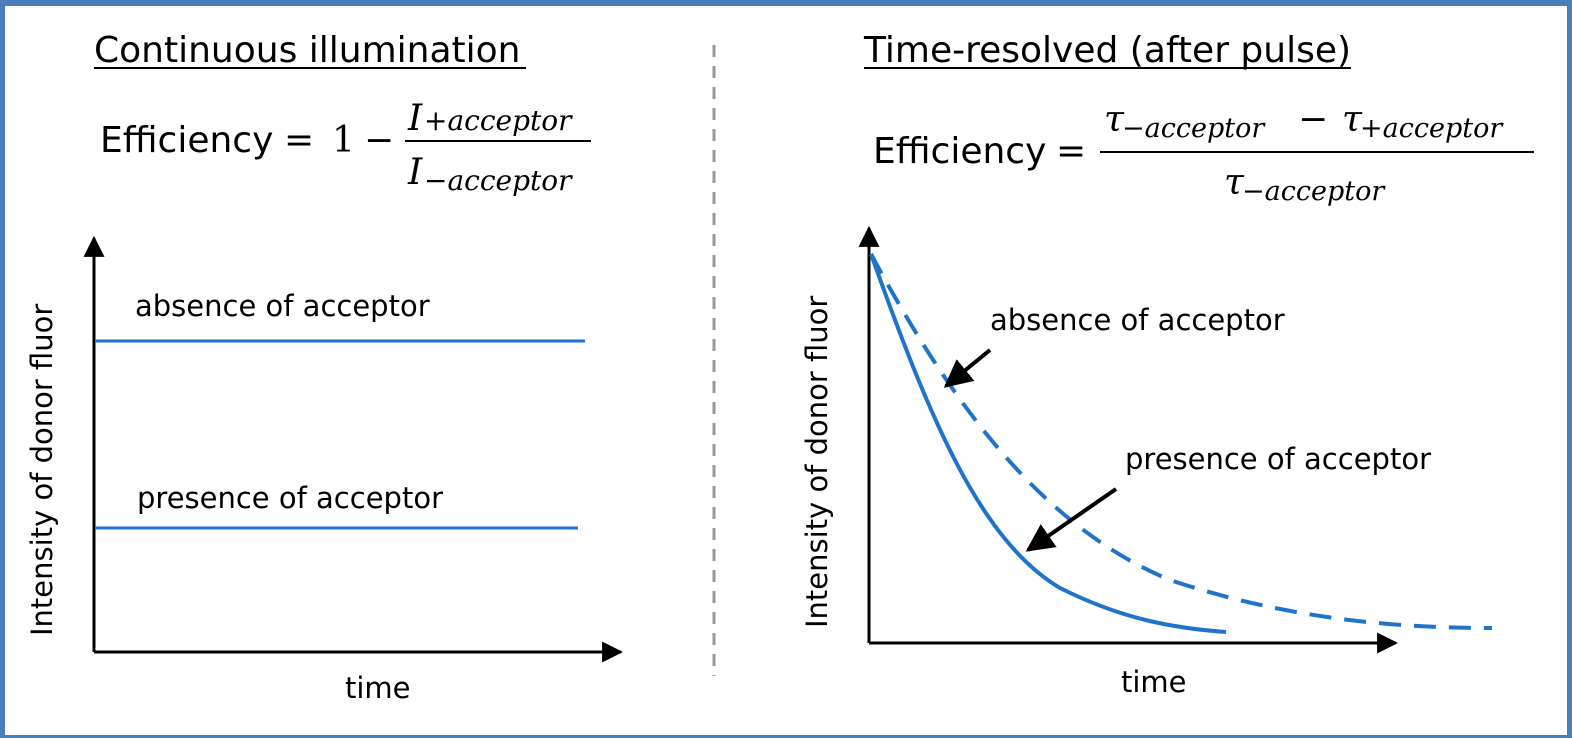 This screenshot has height=738, width=1572. Describe the element at coordinates (1048, 443) in the screenshot. I see `right-presence-curve` at that location.